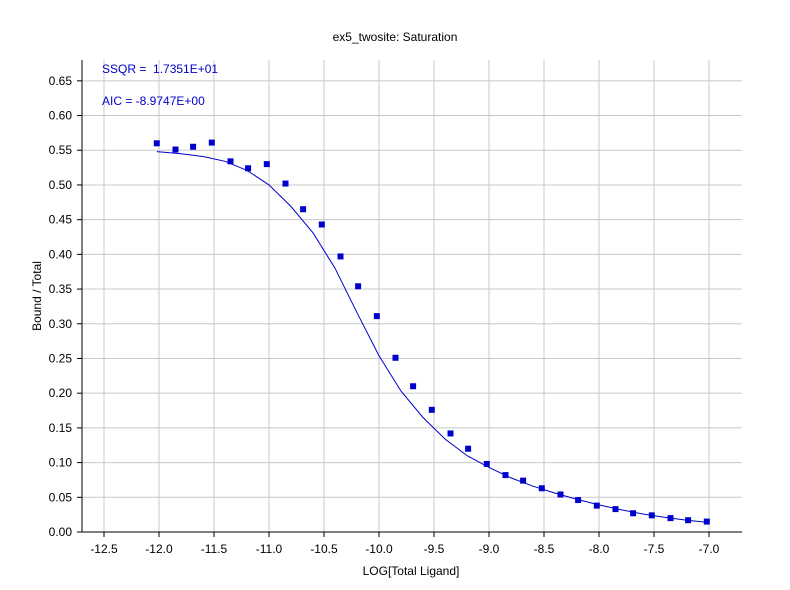 The image size is (790, 590). Describe the element at coordinates (61, 185) in the screenshot. I see `y-tick-label: 0.50` at that location.